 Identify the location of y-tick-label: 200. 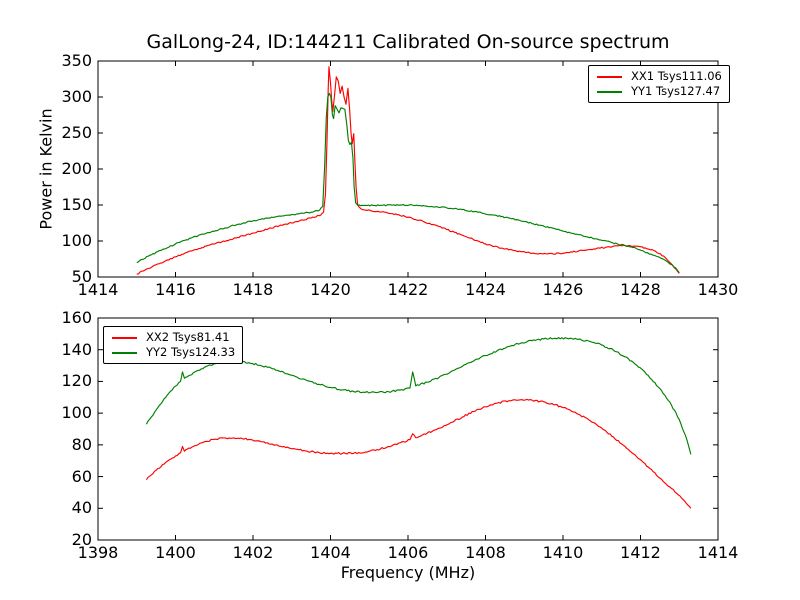
(76, 168).